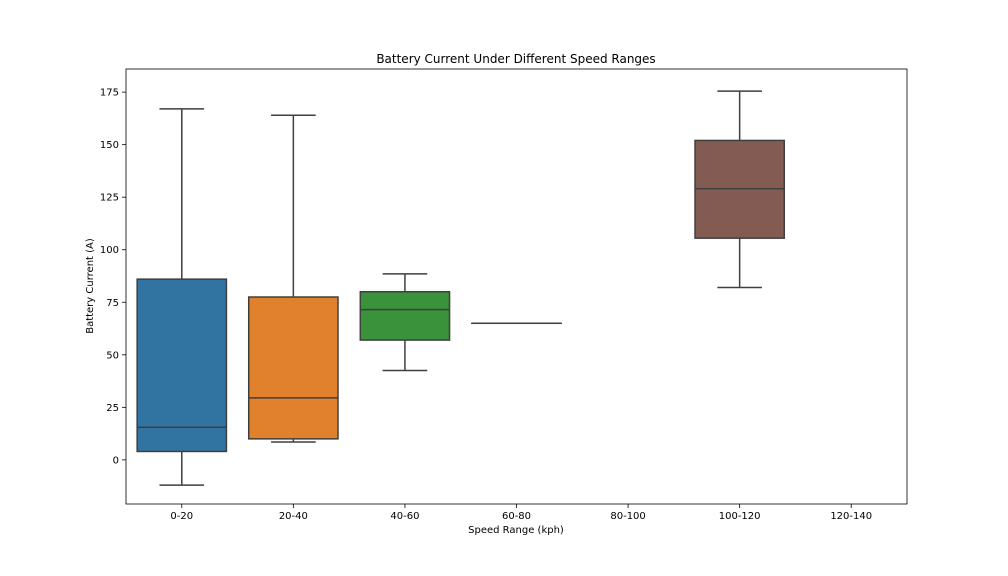 This screenshot has height=576, width=1008. Describe the element at coordinates (740, 516) in the screenshot. I see `x-tick-label: 100-120` at that location.